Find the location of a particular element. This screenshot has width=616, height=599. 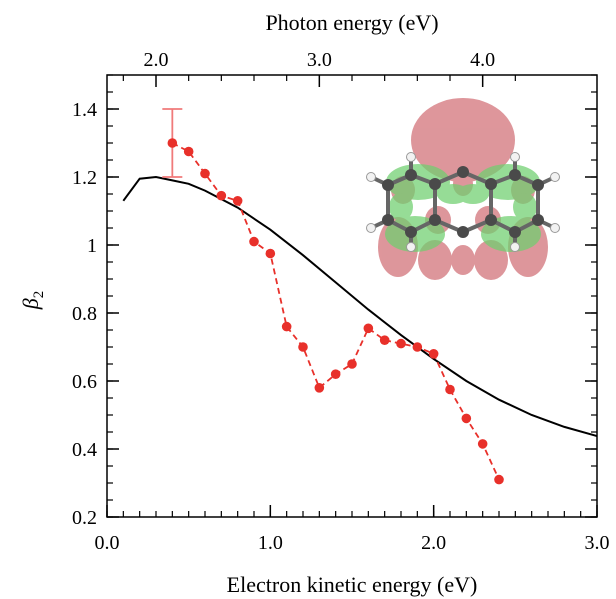

molecular-orbital-icon is located at coordinates (463, 189).